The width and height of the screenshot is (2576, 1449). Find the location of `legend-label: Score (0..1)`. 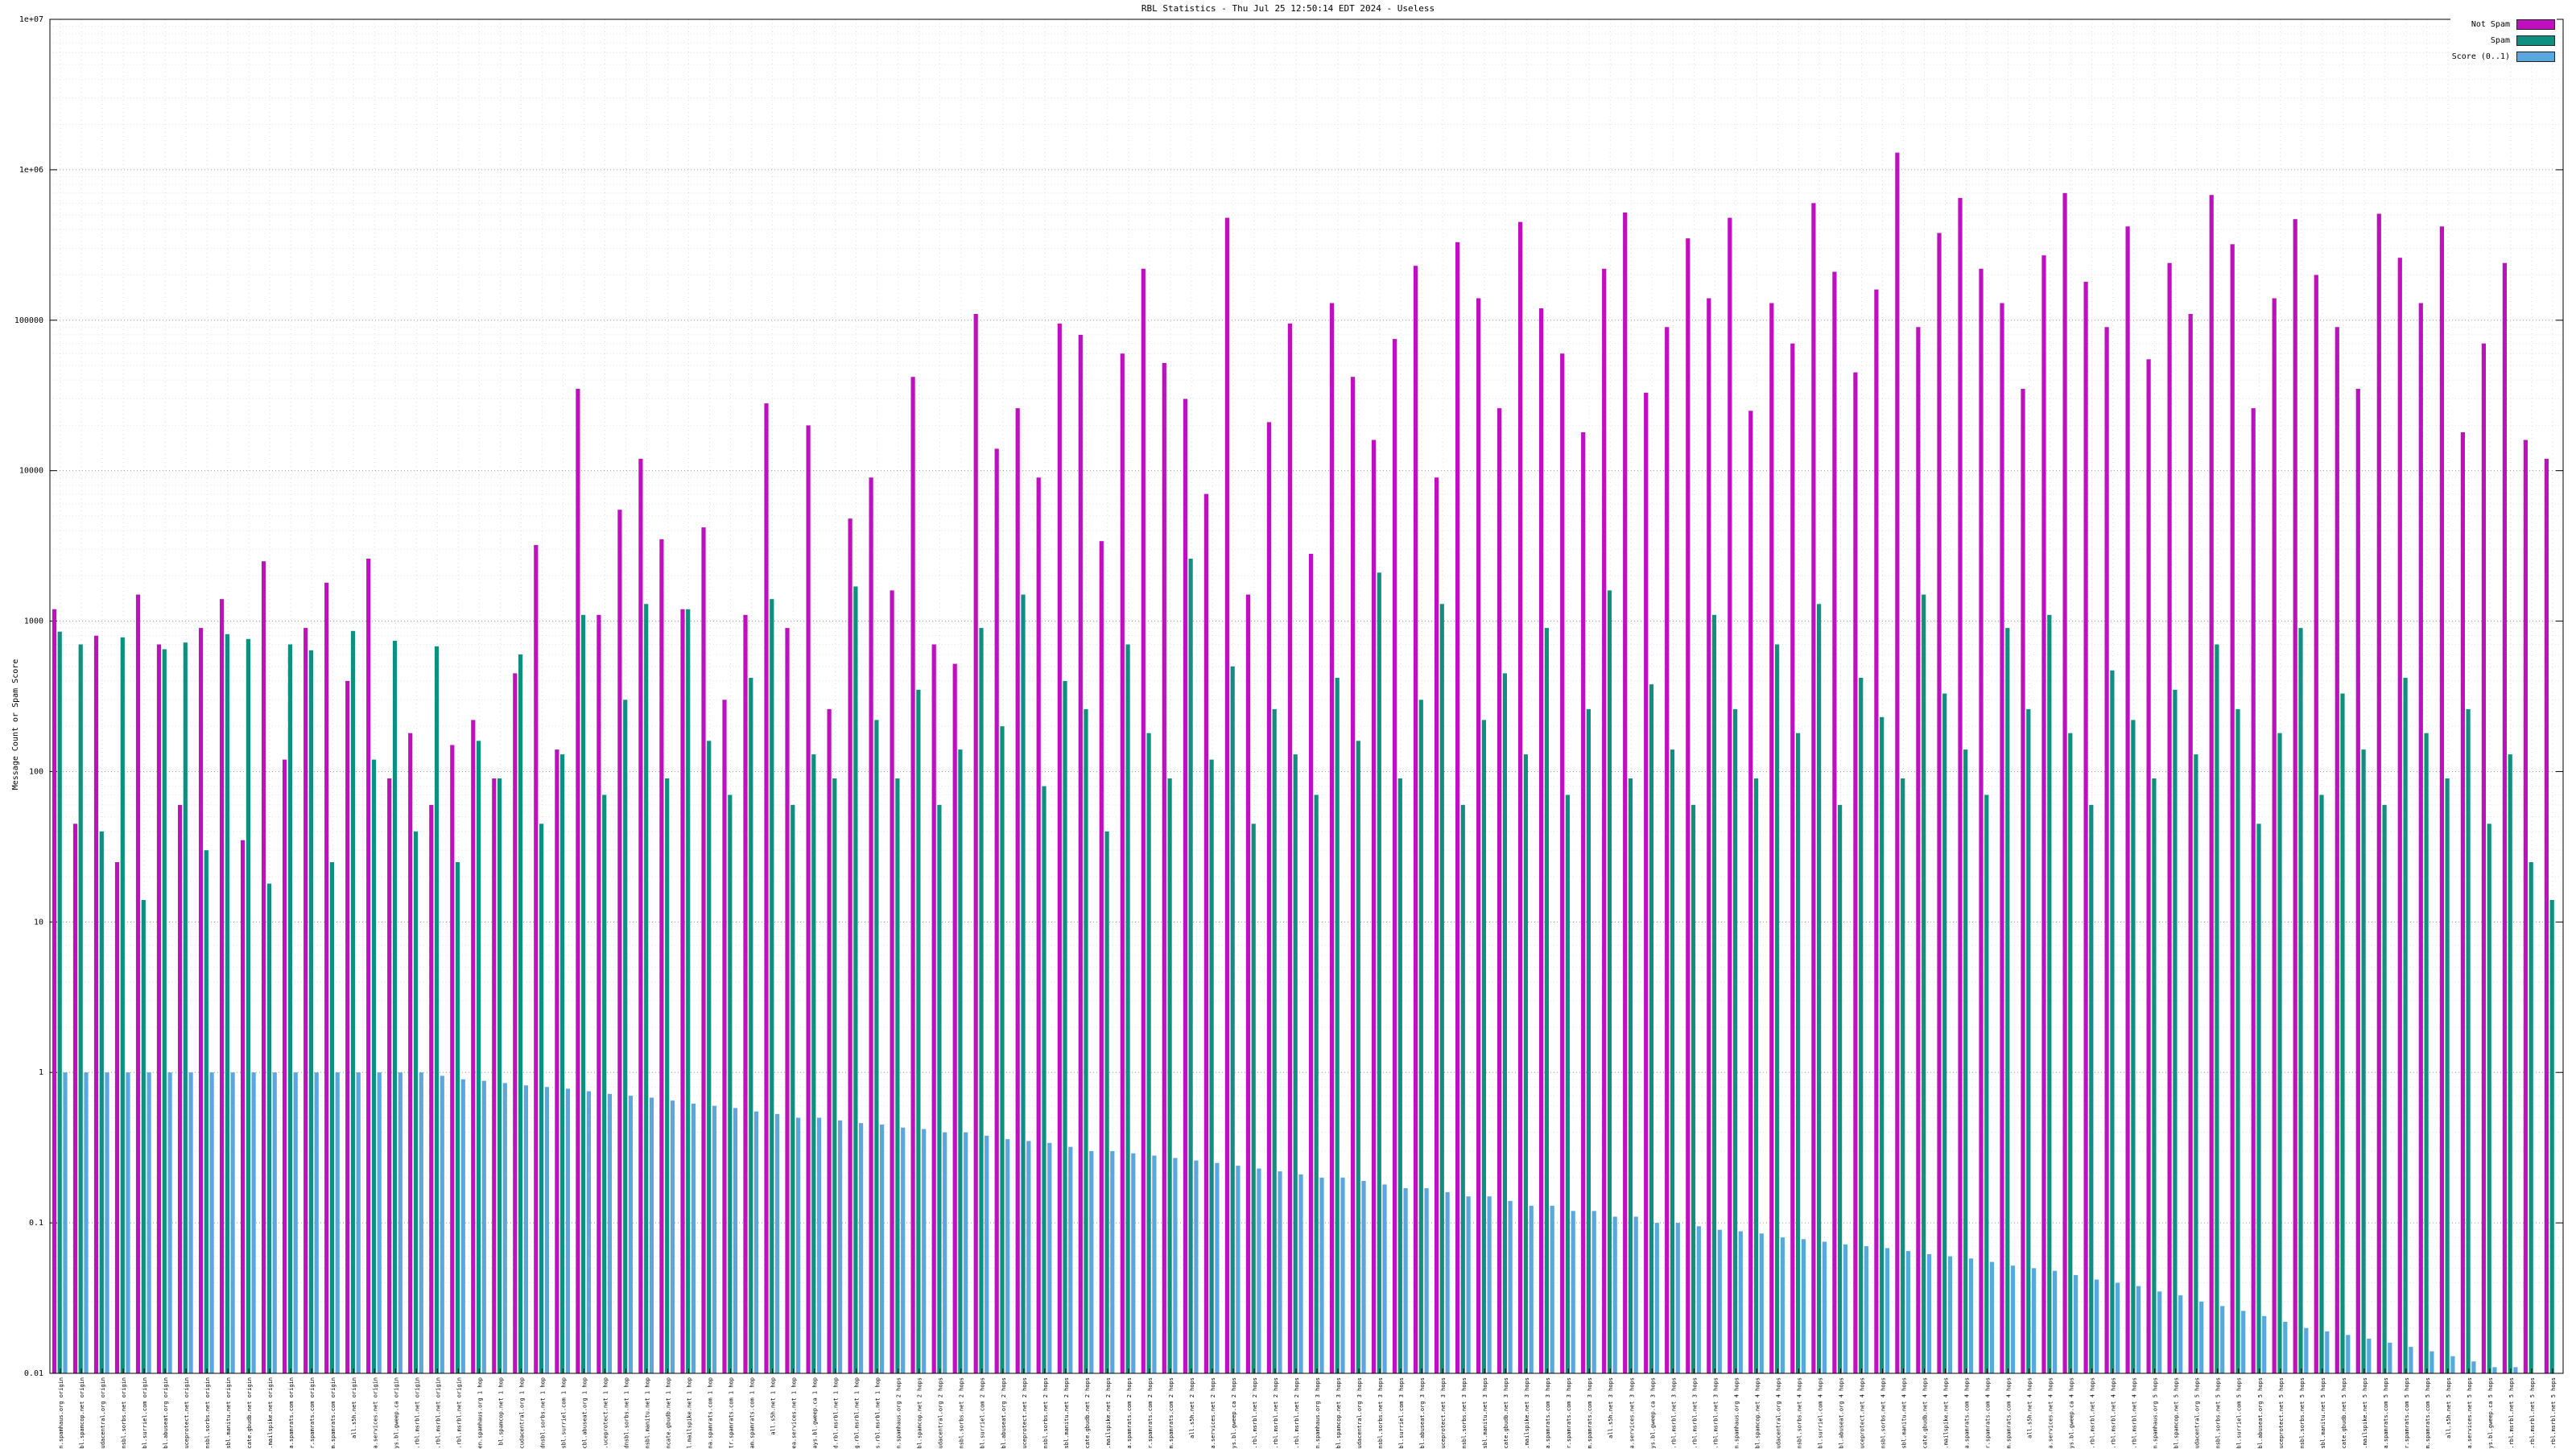

legend-label: Score (0..1) is located at coordinates (2480, 56).